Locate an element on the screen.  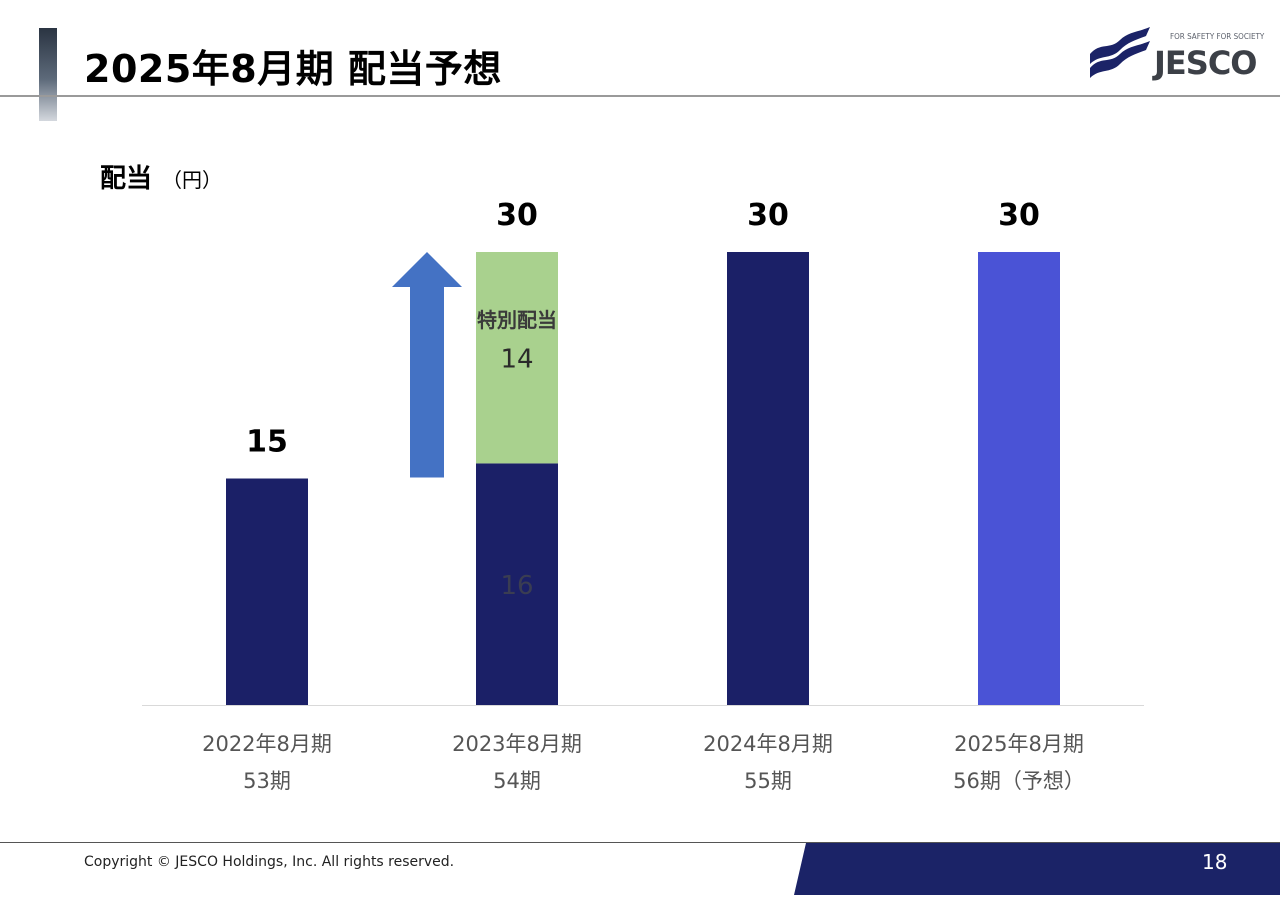
page-number: 18 is located at coordinates (1215, 862).